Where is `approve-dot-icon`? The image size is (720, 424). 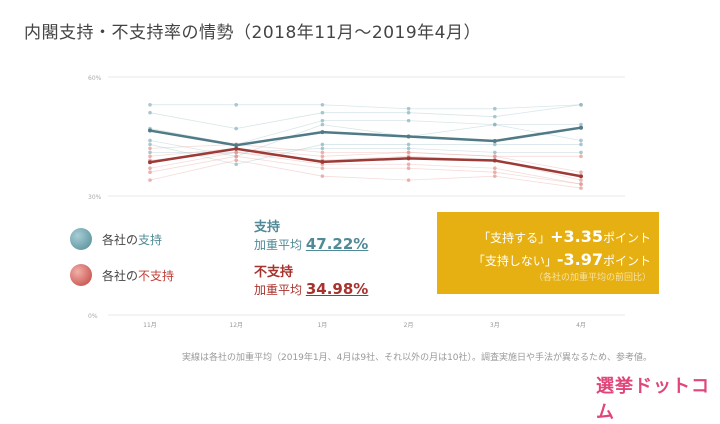
approve-dot-icon is located at coordinates (81, 239).